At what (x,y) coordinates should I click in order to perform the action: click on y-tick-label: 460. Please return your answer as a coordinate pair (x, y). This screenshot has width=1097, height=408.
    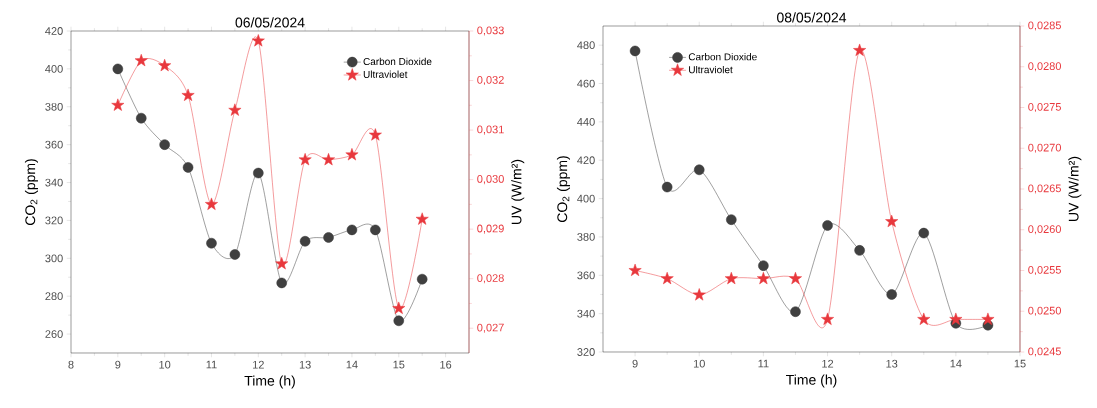
    Looking at the image, I should click on (586, 83).